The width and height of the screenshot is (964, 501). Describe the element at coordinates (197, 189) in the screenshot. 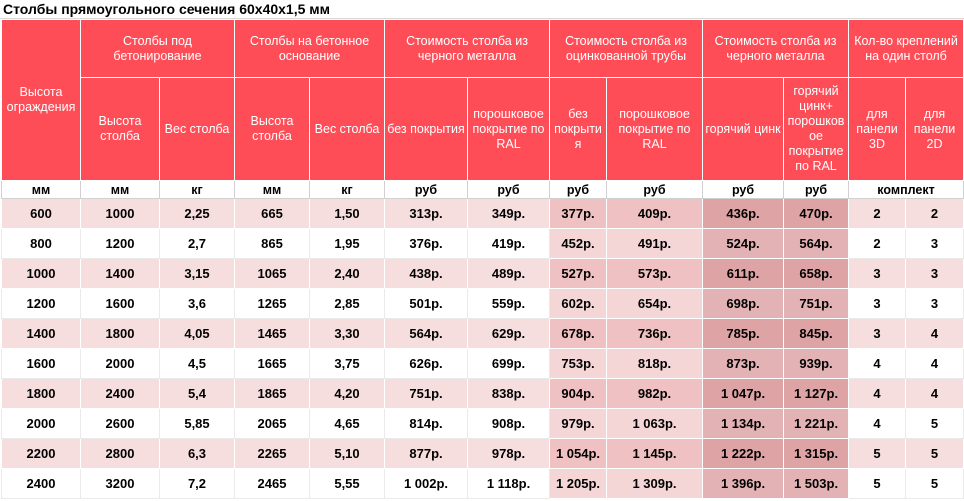

I see `unit-cell: кг` at that location.